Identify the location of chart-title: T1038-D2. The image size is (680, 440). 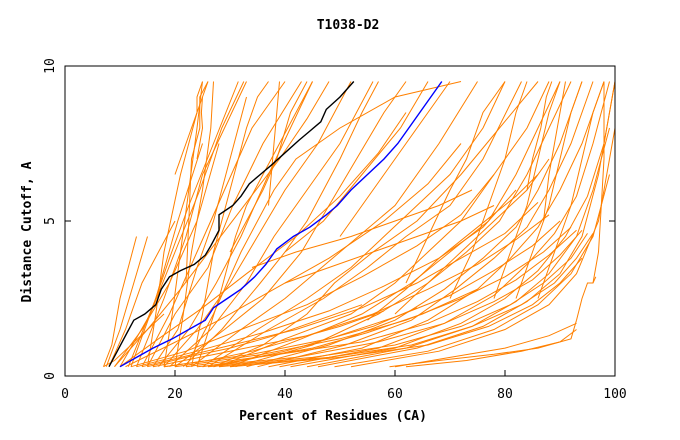
(348, 25).